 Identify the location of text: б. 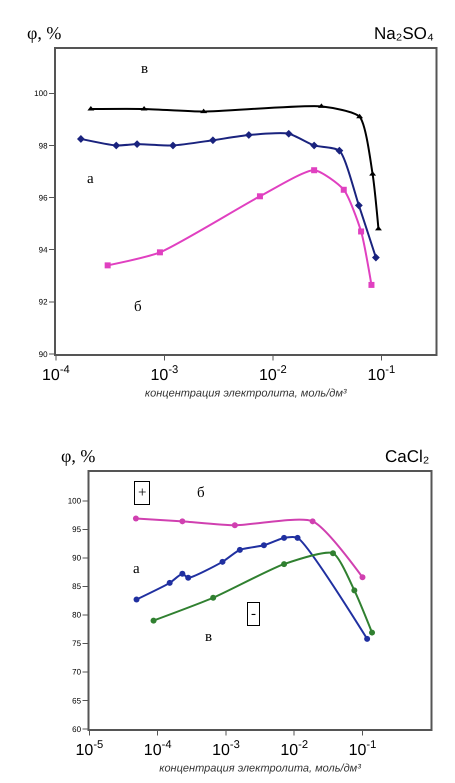
(138, 307).